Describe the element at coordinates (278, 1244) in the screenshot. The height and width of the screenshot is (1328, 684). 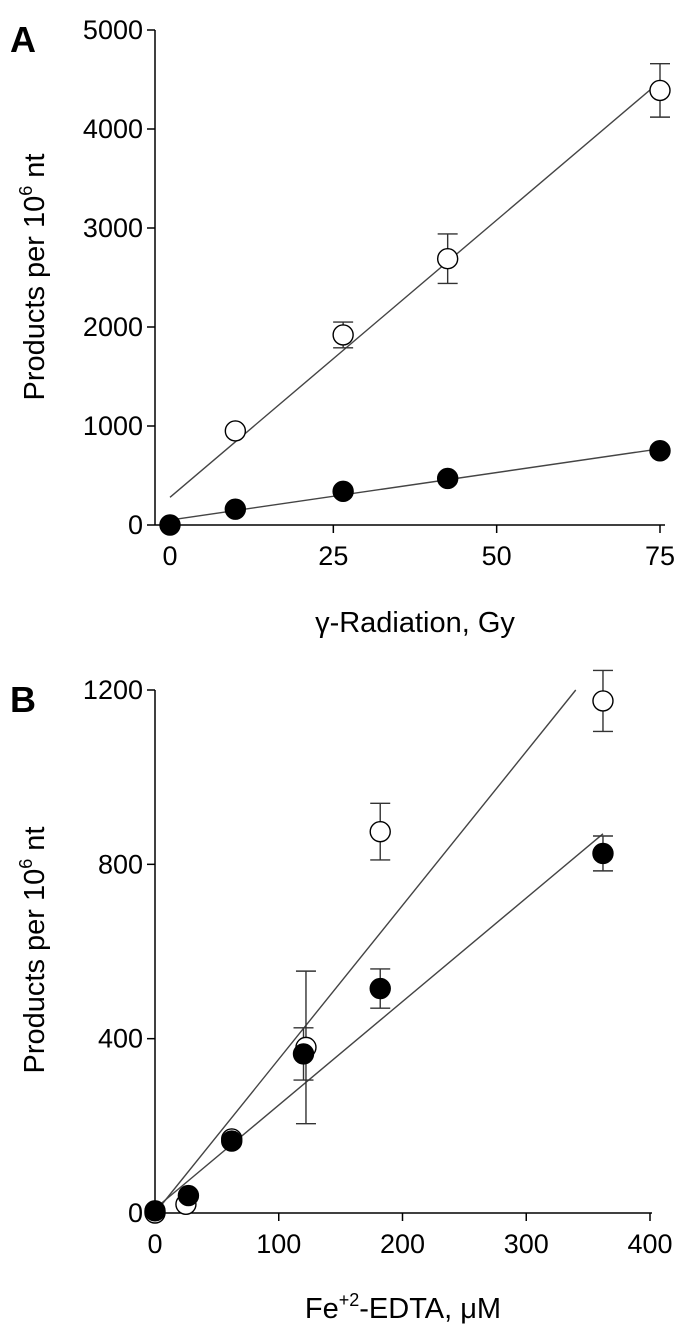
I see `x-tick-label: 100` at that location.